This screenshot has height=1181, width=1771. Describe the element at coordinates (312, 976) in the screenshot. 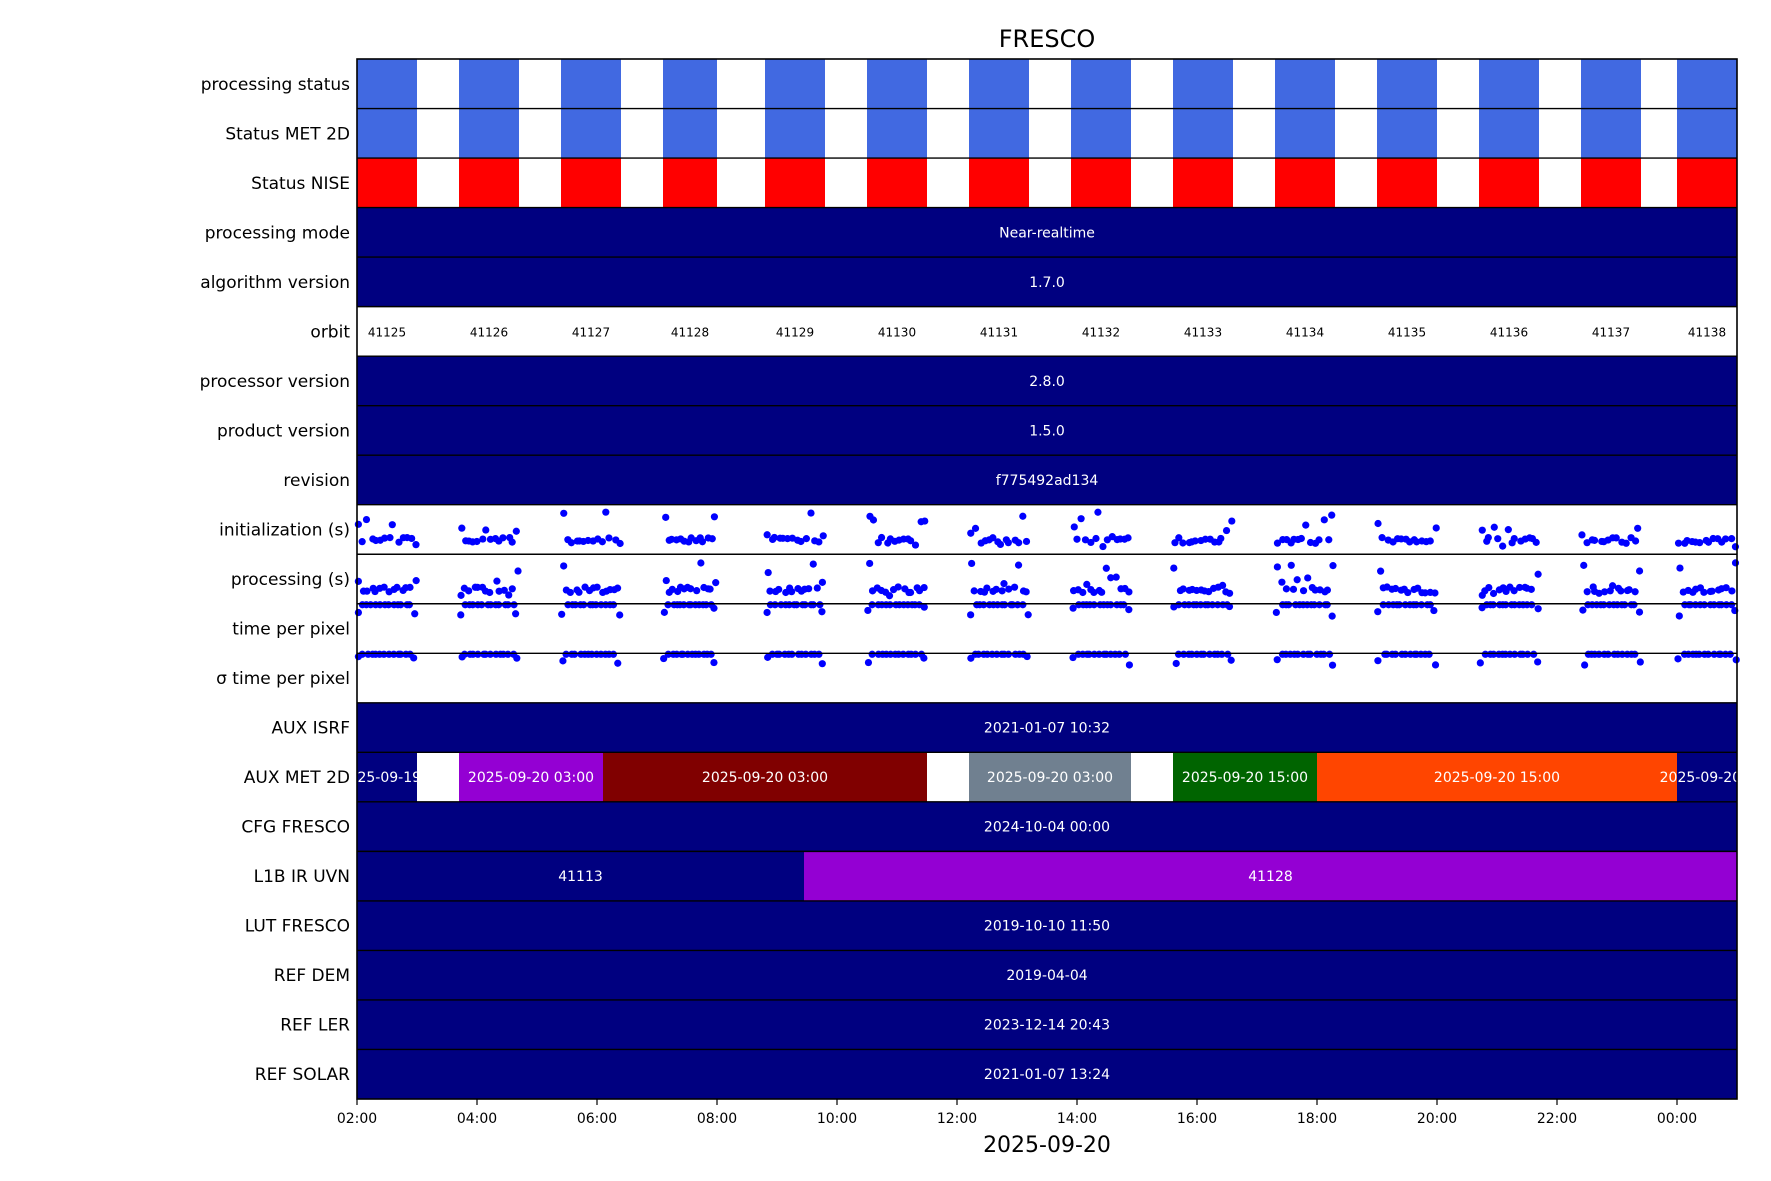

I see `row-label-ref-dem: REF DEM` at that location.